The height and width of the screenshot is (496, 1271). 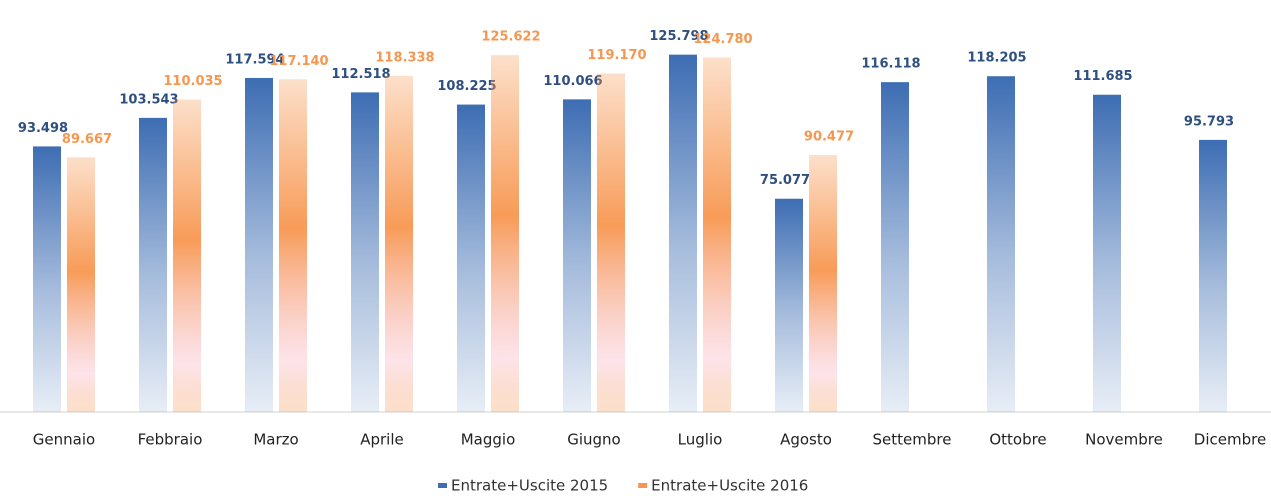 What do you see at coordinates (192, 81) in the screenshot?
I see `value-label: 110.035` at bounding box center [192, 81].